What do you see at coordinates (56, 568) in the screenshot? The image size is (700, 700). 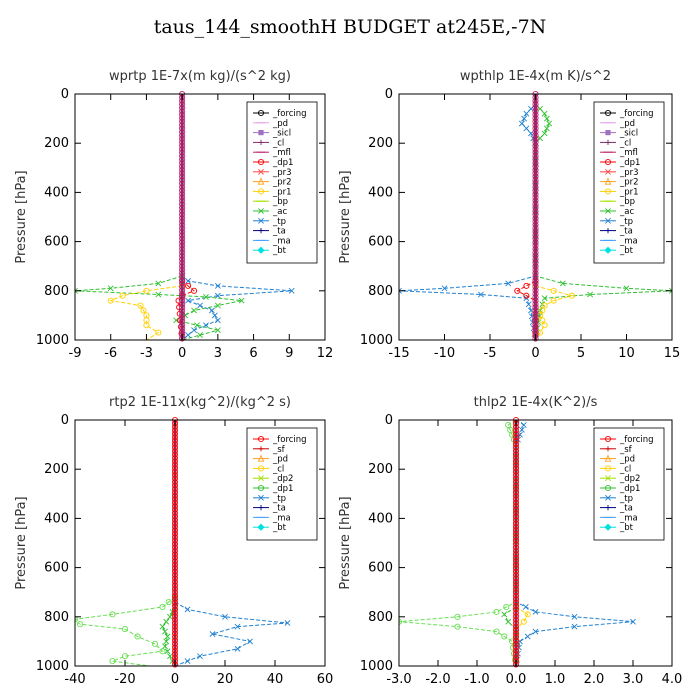 I see `y-tick-label: 600` at bounding box center [56, 568].